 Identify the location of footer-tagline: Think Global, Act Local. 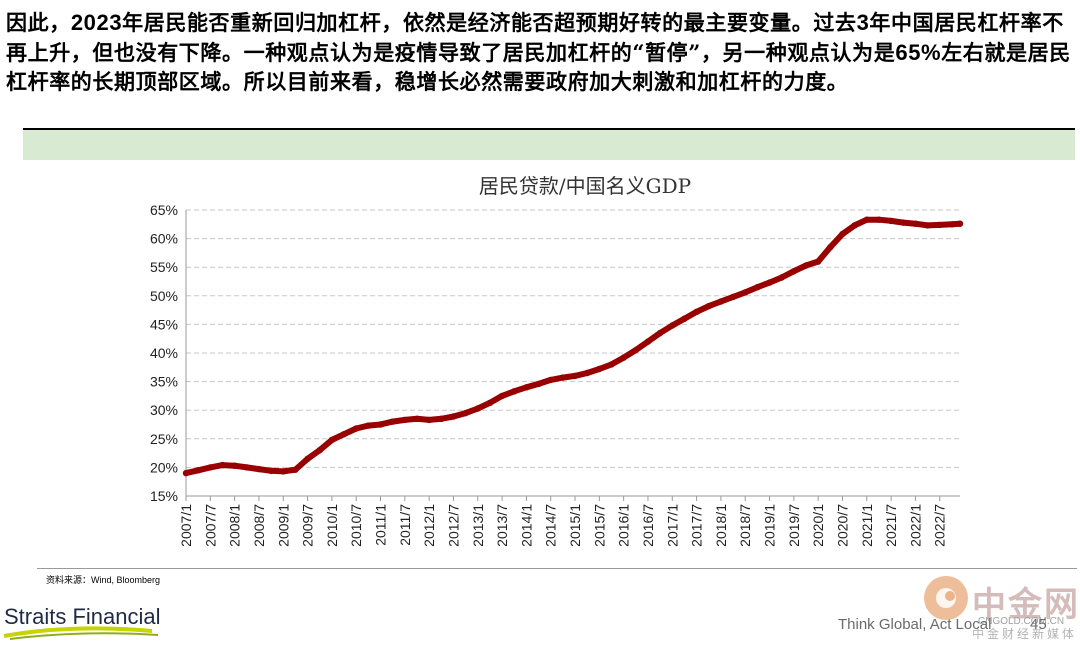
(915, 624).